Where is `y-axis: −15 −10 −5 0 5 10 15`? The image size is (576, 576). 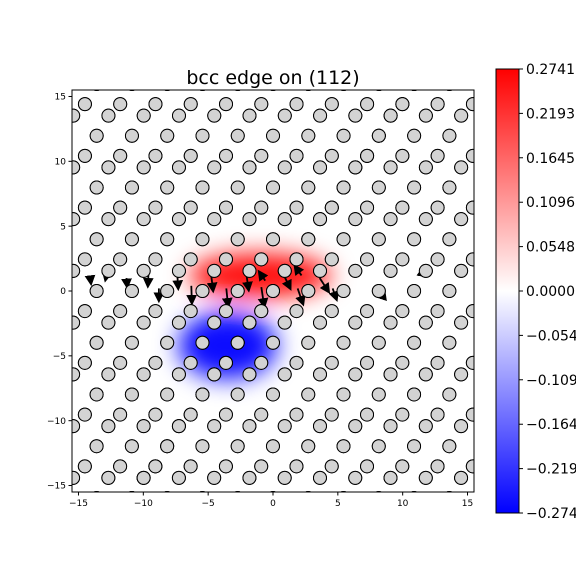
y-axis: −15 −10 −5 0 5 10 15 is located at coordinates (59, 292).